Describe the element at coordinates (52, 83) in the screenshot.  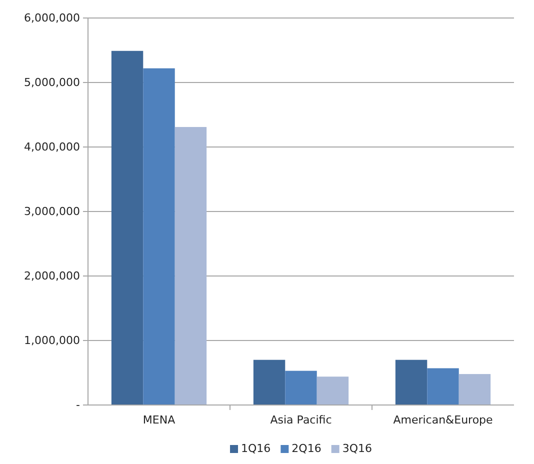
I see `y-tick-label: 5,000,000` at that location.